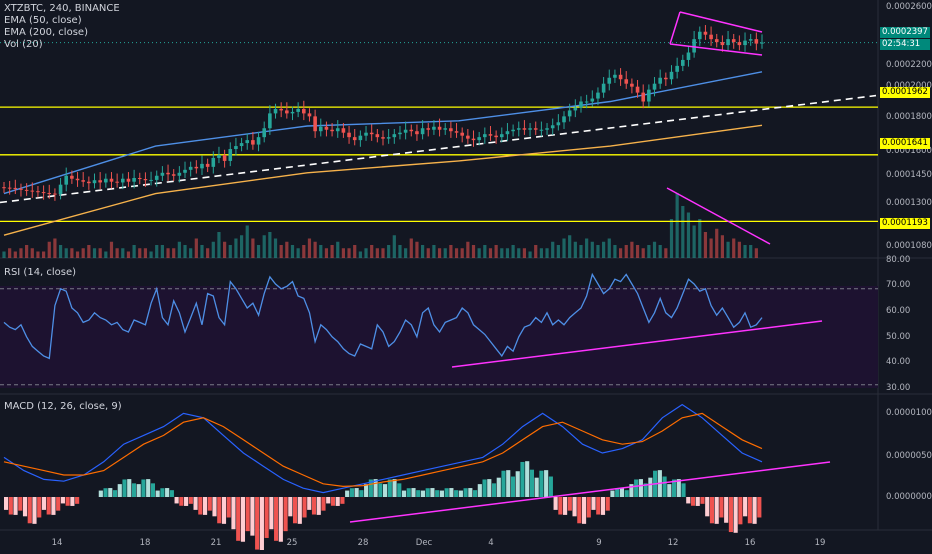 The height and width of the screenshot is (554, 932). Describe the element at coordinates (905, 223) in the screenshot. I see `hline-tag-3: 0.0001193` at that location.